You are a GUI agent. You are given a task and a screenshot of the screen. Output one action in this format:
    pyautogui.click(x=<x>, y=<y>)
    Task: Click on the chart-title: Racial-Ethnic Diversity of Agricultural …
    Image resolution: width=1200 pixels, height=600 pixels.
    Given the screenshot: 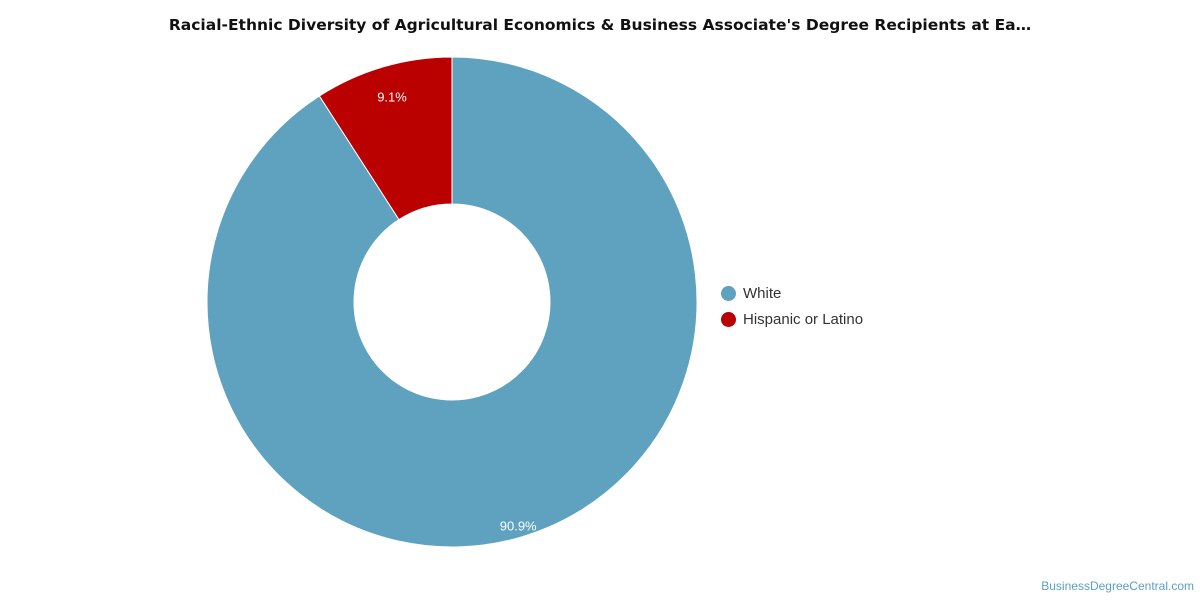 What is the action you would take?
    pyautogui.click(x=600, y=25)
    